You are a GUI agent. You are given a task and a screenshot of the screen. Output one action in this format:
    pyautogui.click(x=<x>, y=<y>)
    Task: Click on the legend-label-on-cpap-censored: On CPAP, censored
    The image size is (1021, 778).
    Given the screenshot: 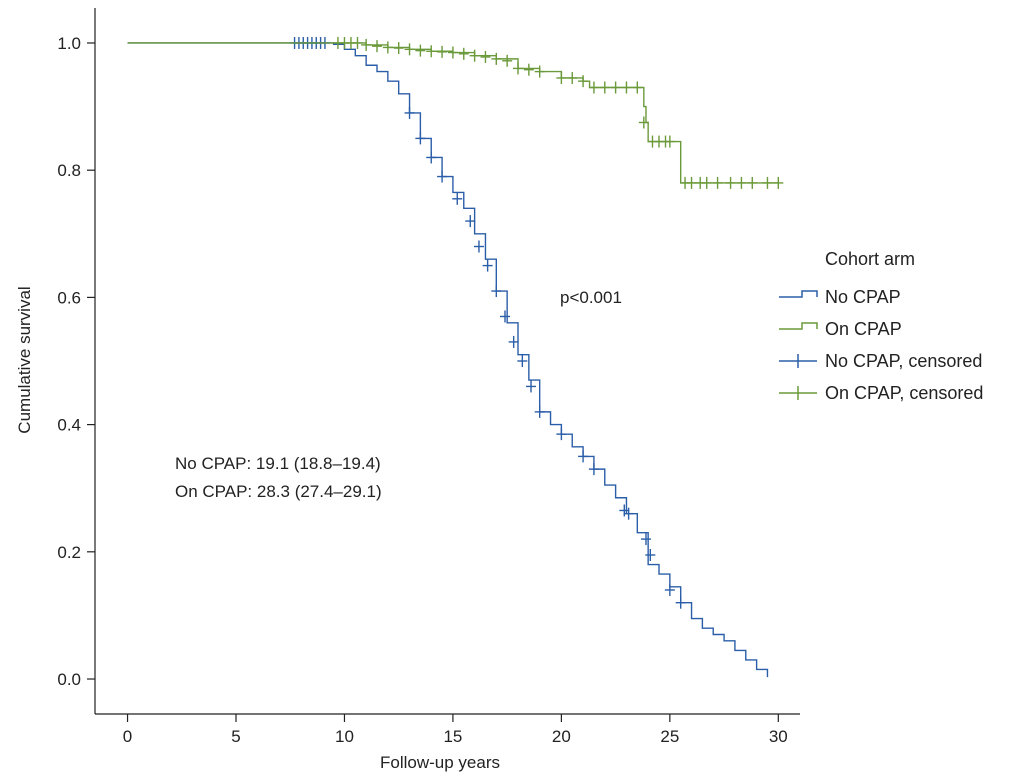 What is the action you would take?
    pyautogui.click(x=904, y=393)
    